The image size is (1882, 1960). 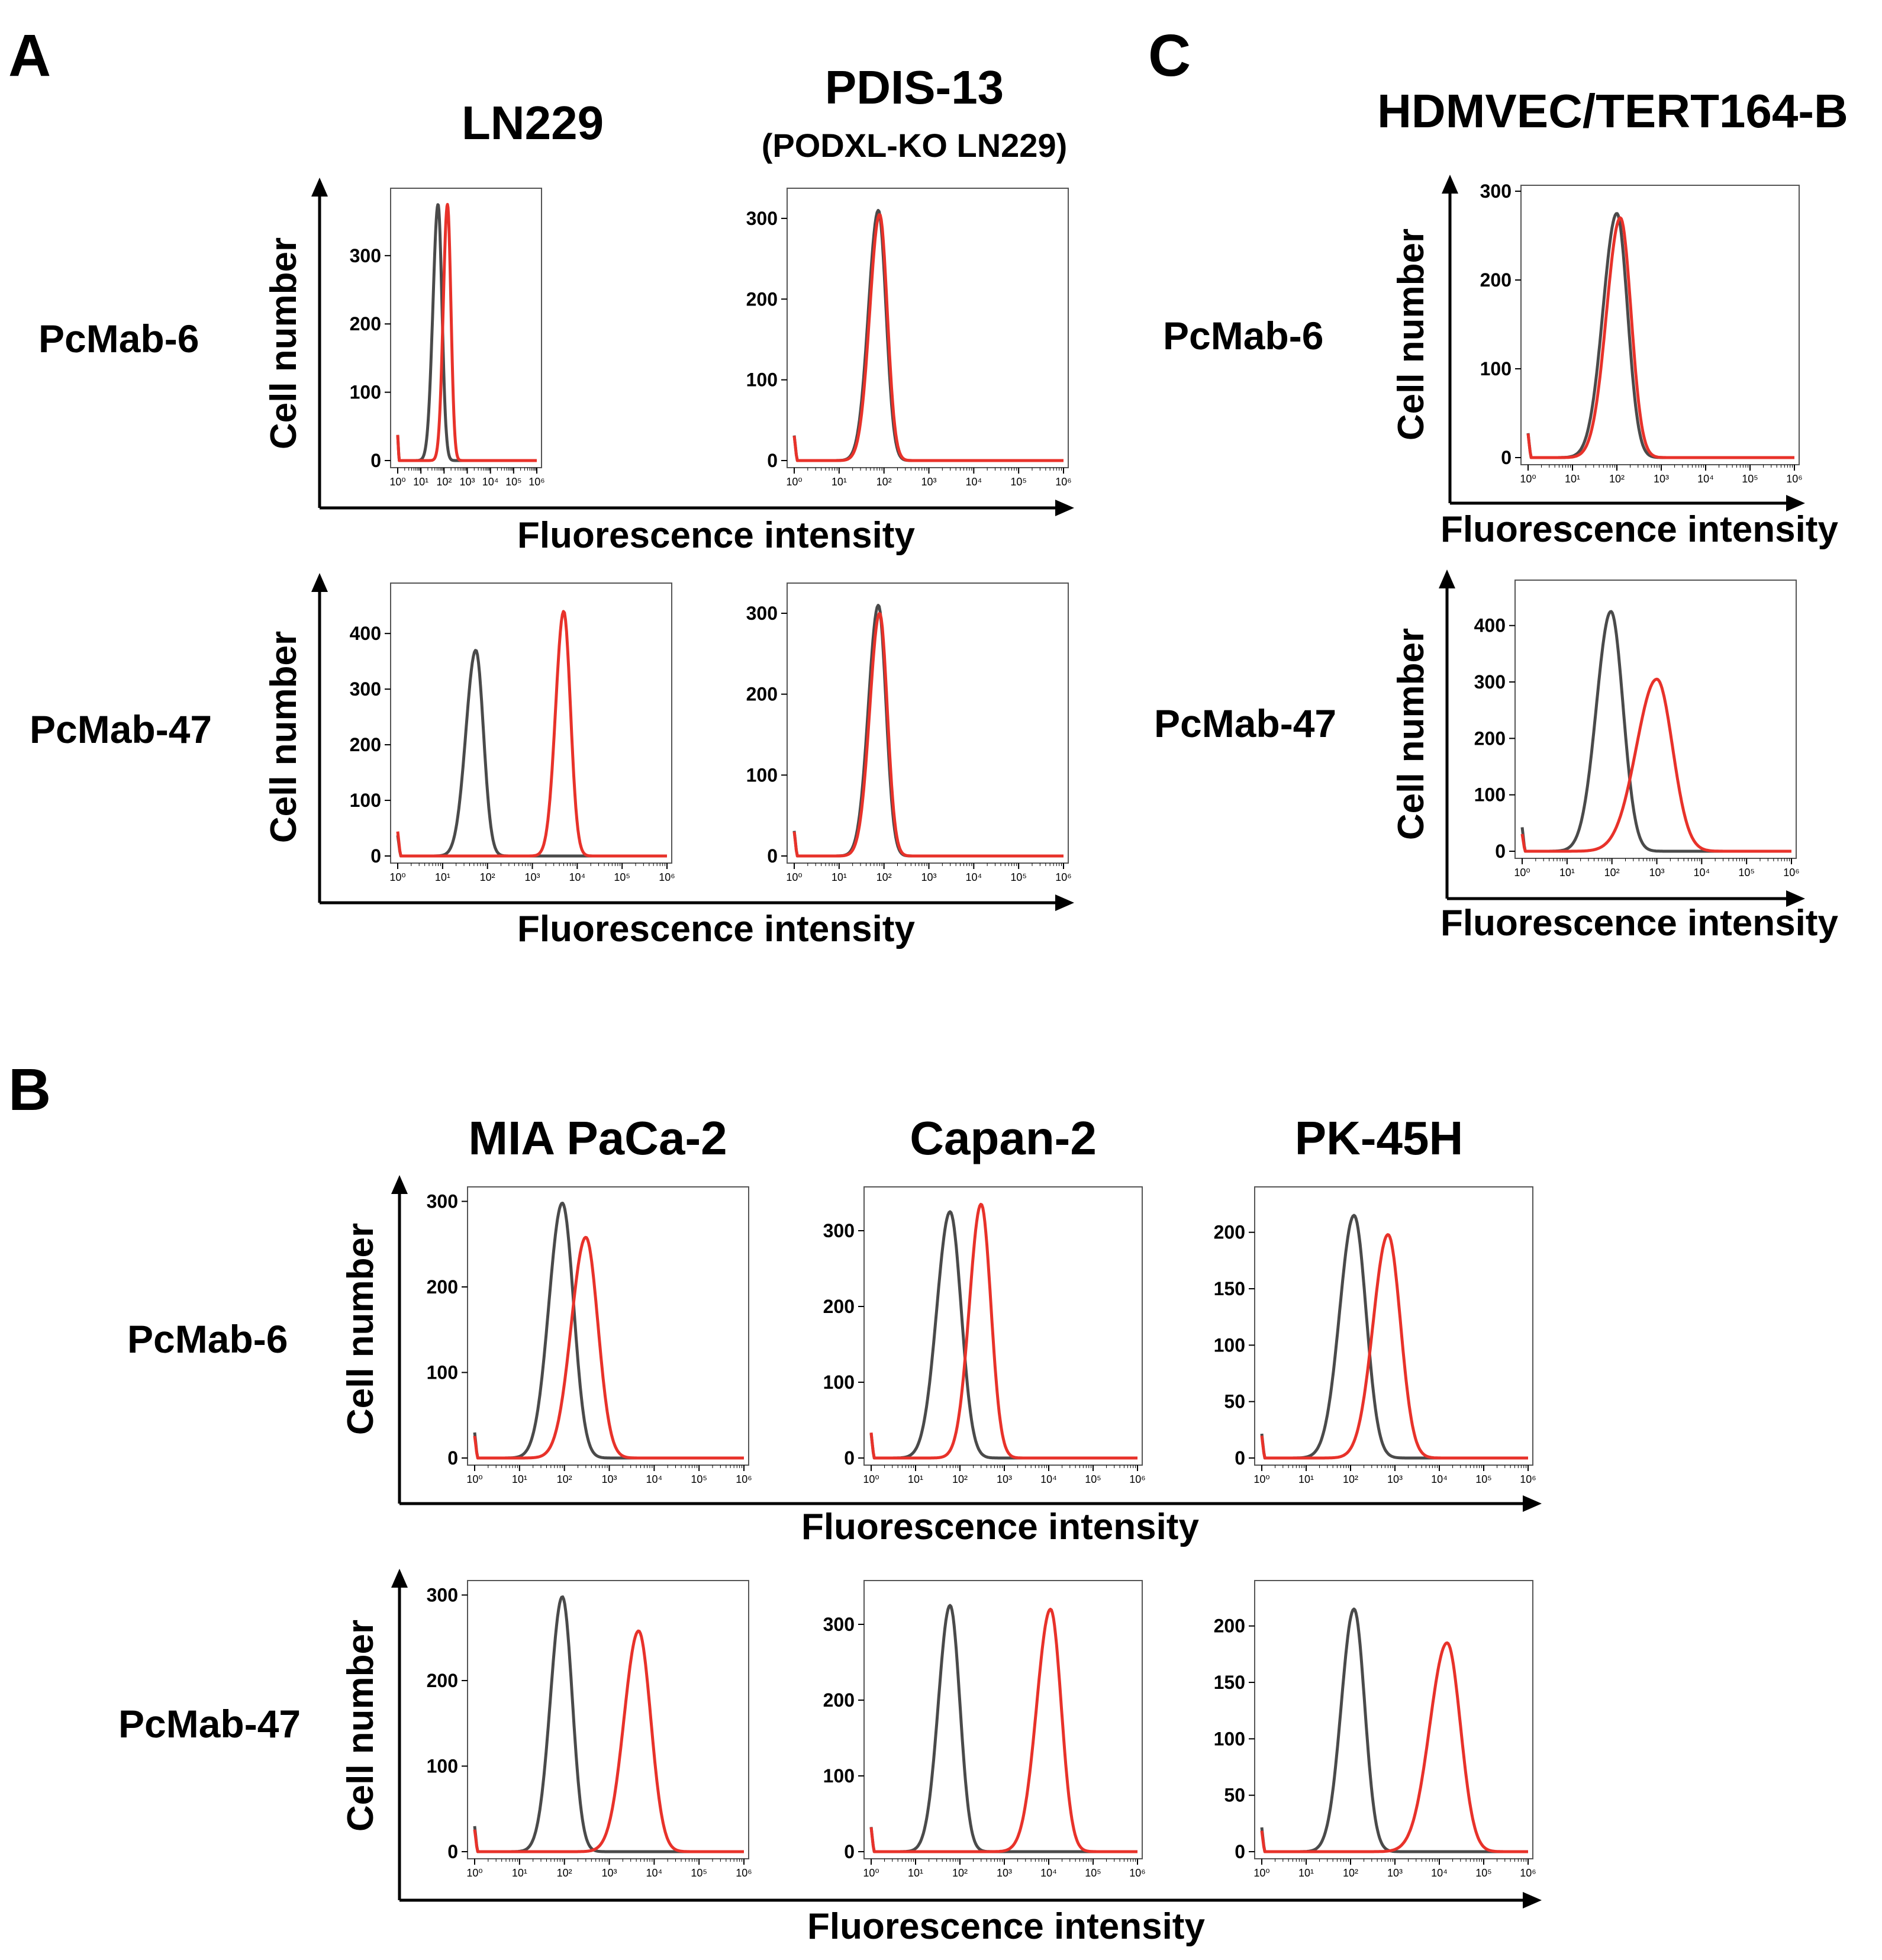 What do you see at coordinates (1245, 723) in the screenshot?
I see `row-label-c-pcmab47: PcMab-47` at bounding box center [1245, 723].